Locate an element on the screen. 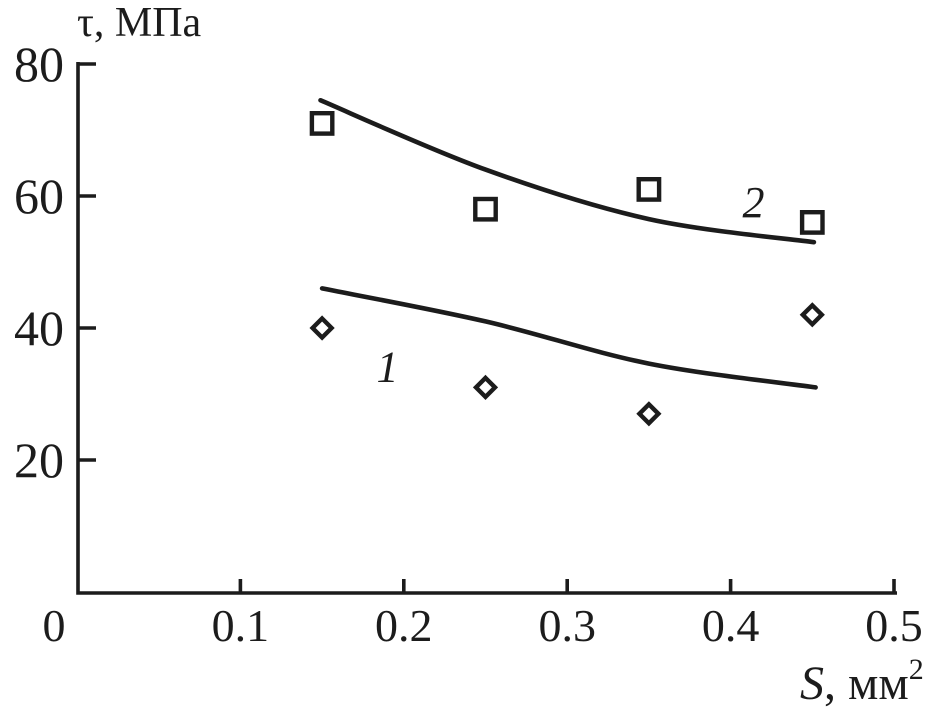 The width and height of the screenshot is (945, 715). x-tick-label-0.1: 0.1 is located at coordinates (241, 625).